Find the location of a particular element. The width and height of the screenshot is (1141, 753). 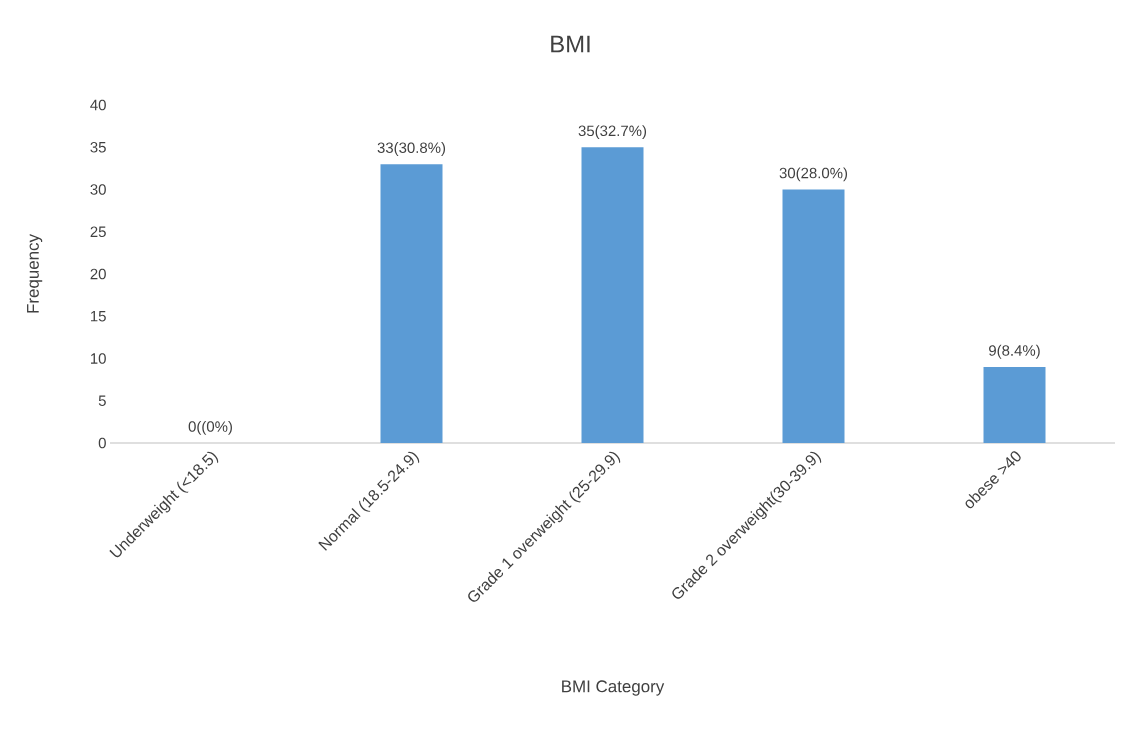

data-label: 35(32.7%) is located at coordinates (612, 132).